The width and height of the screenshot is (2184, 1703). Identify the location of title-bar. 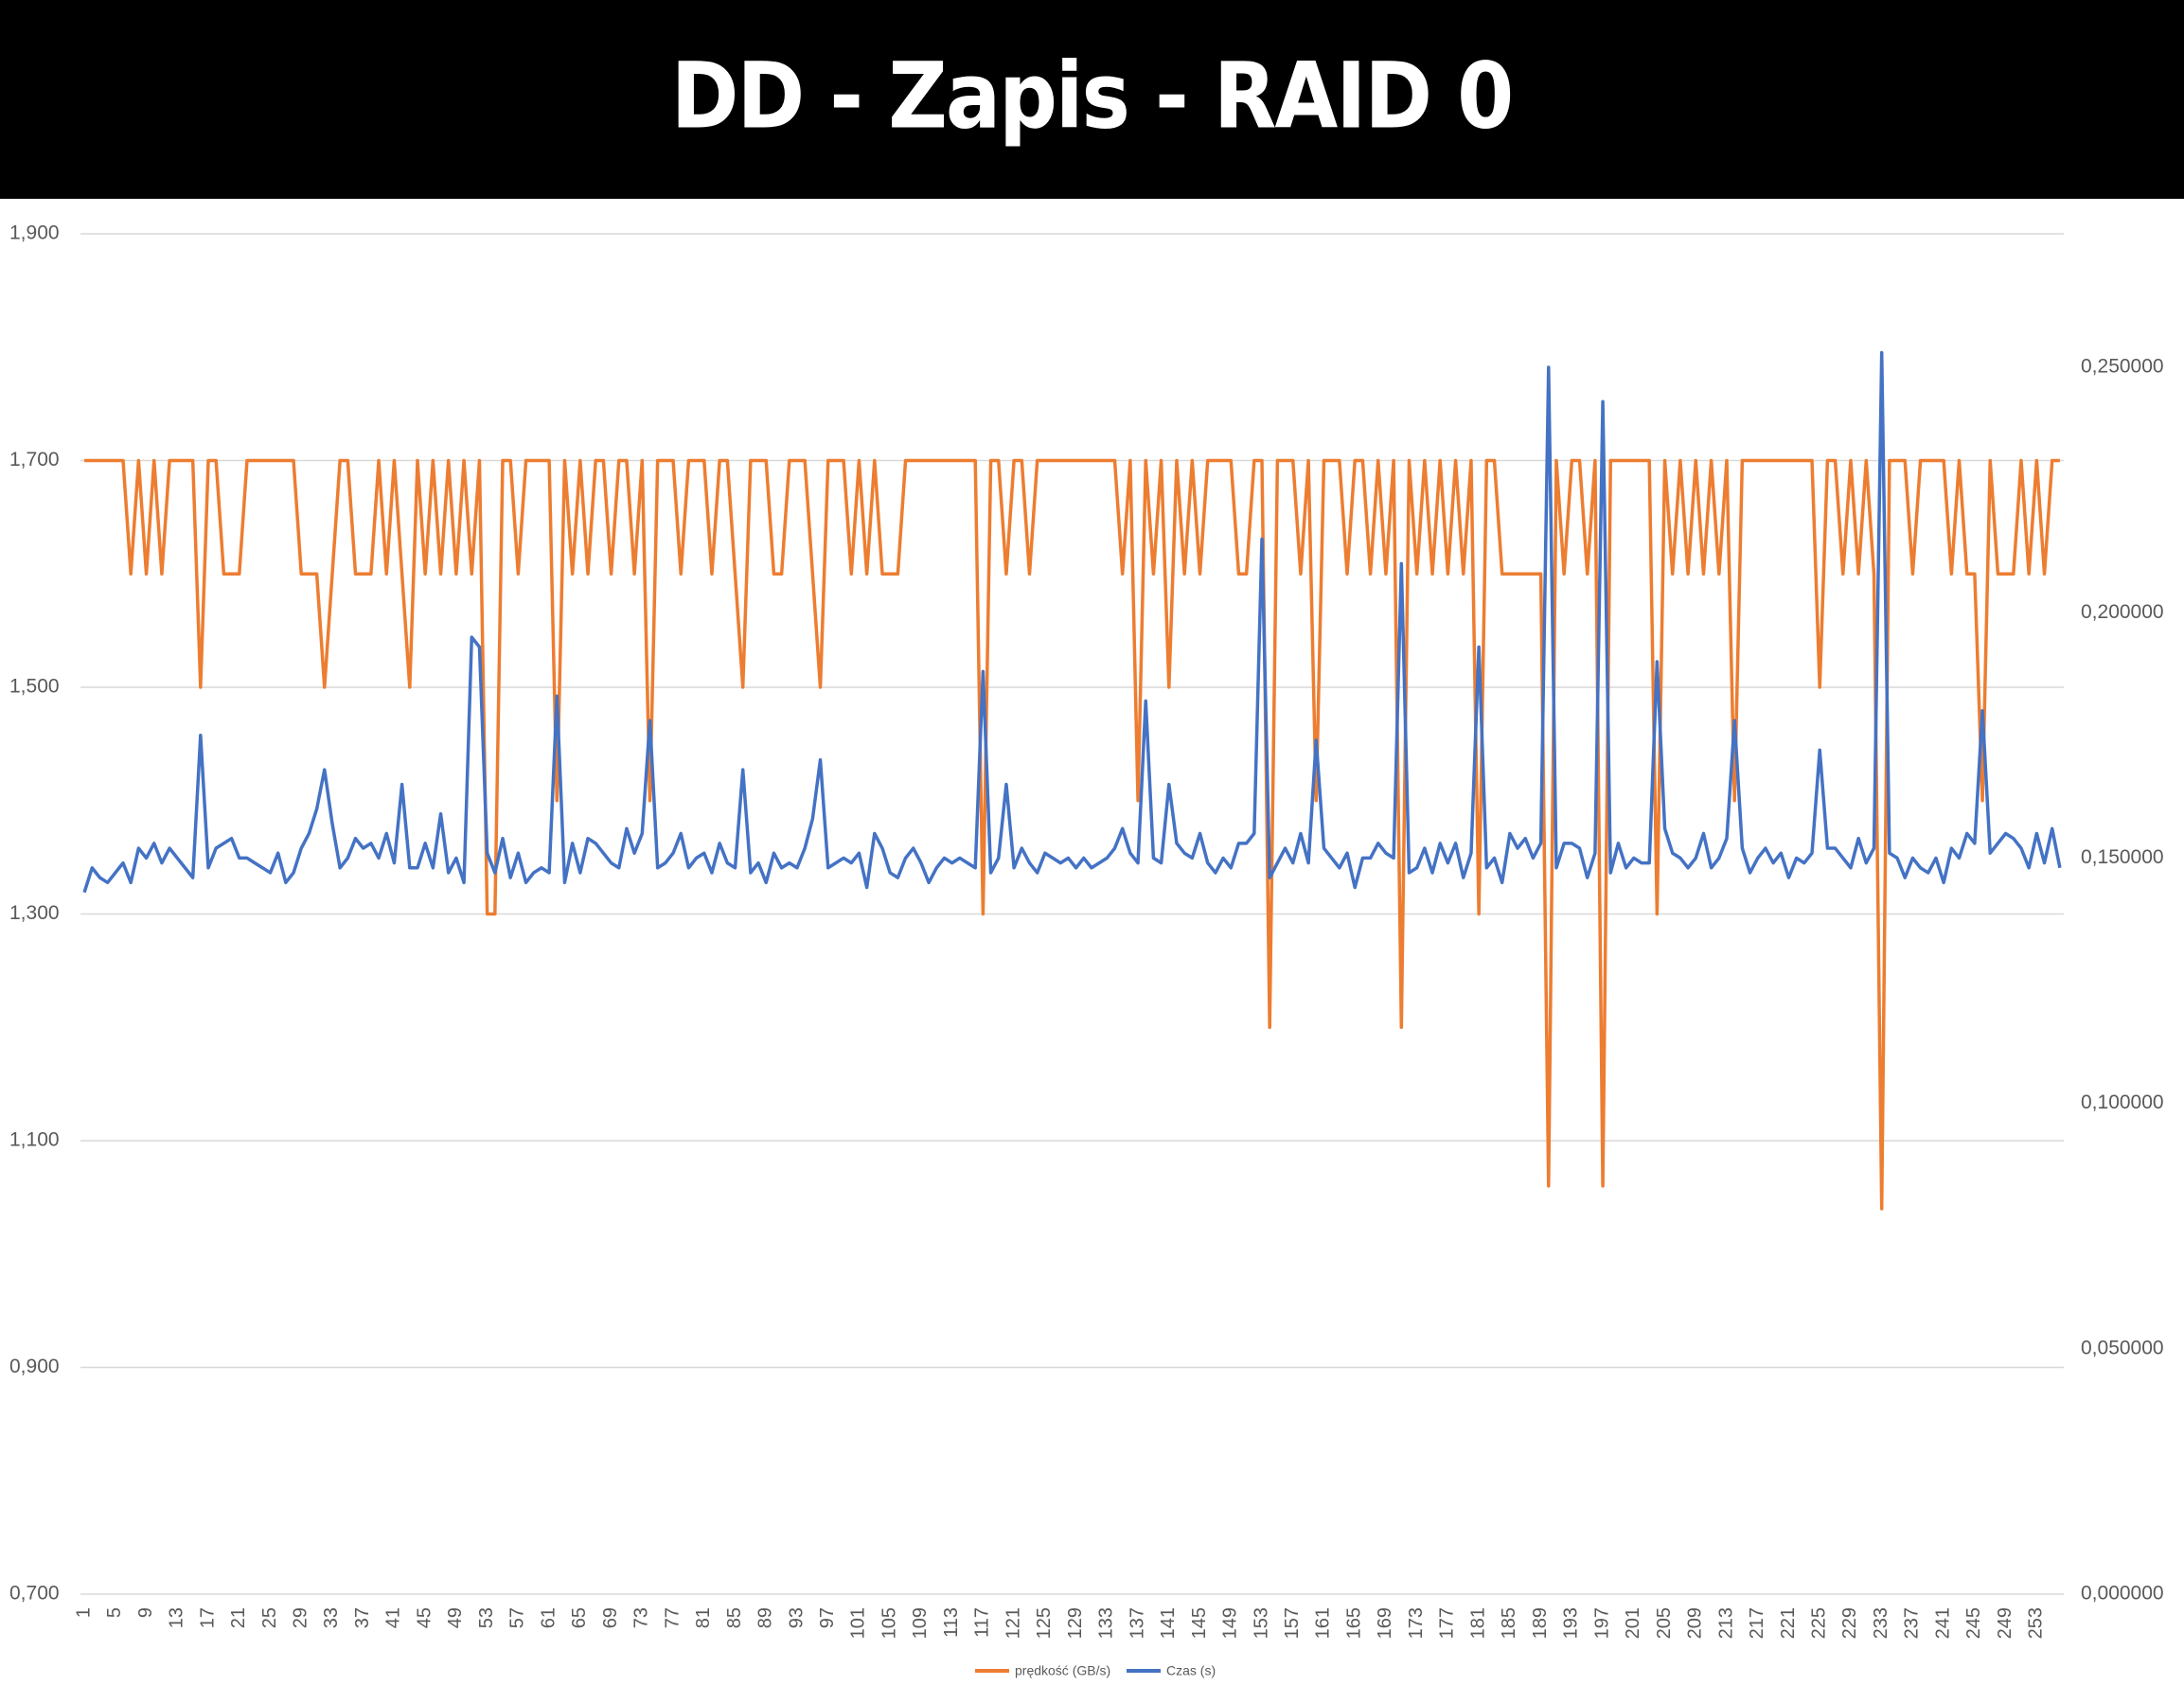
(1092, 99).